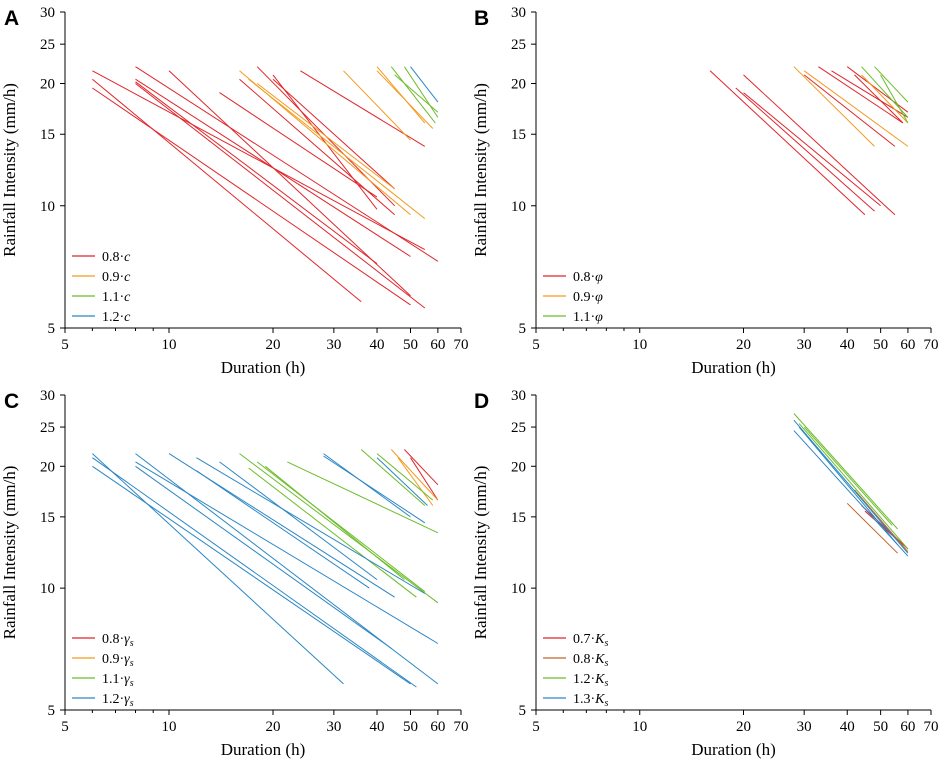 The image size is (941, 770). What do you see at coordinates (118, 640) in the screenshot?
I see `legend-label: 0.8·γs` at bounding box center [118, 640].